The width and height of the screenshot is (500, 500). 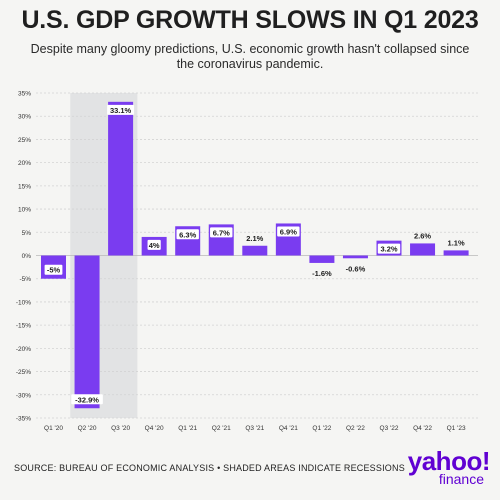 What do you see at coordinates (461, 479) in the screenshot?
I see `logo-subtitle: finance` at bounding box center [461, 479].